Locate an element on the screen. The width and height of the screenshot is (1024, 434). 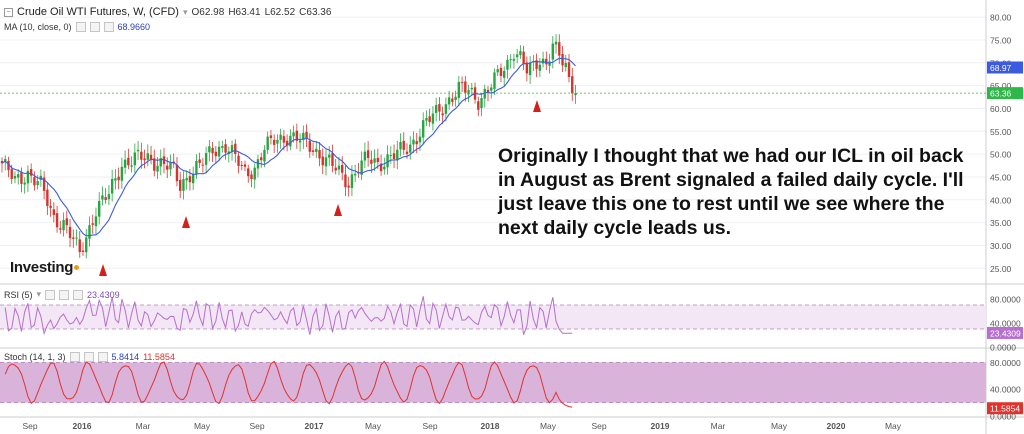
stoch-tick-label: 0.0000 is located at coordinates (1003, 417).